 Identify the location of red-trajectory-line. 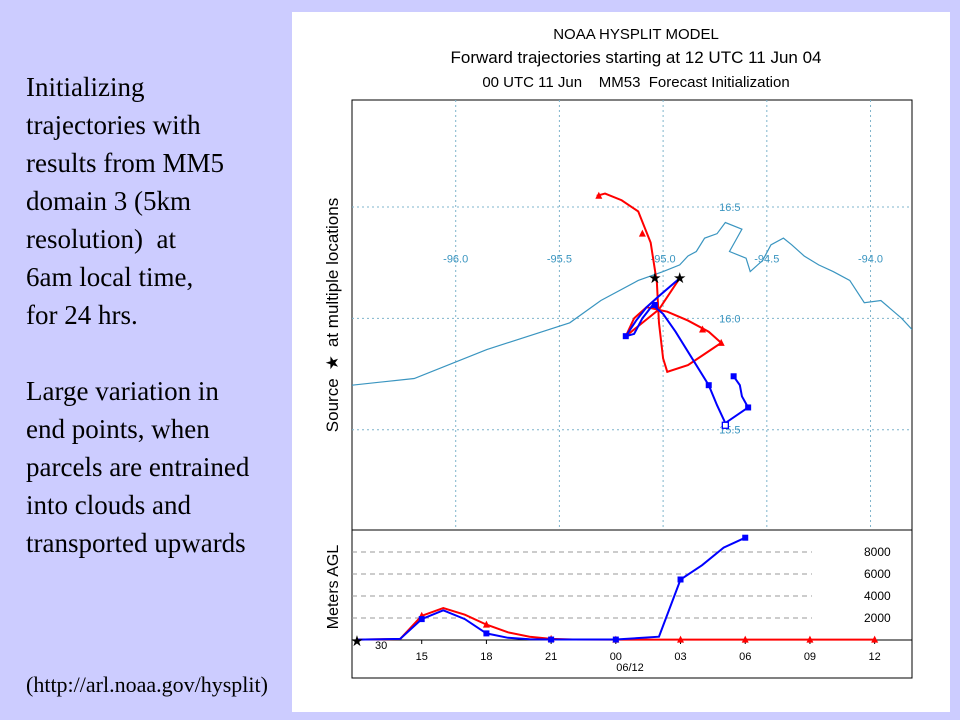
(659, 283).